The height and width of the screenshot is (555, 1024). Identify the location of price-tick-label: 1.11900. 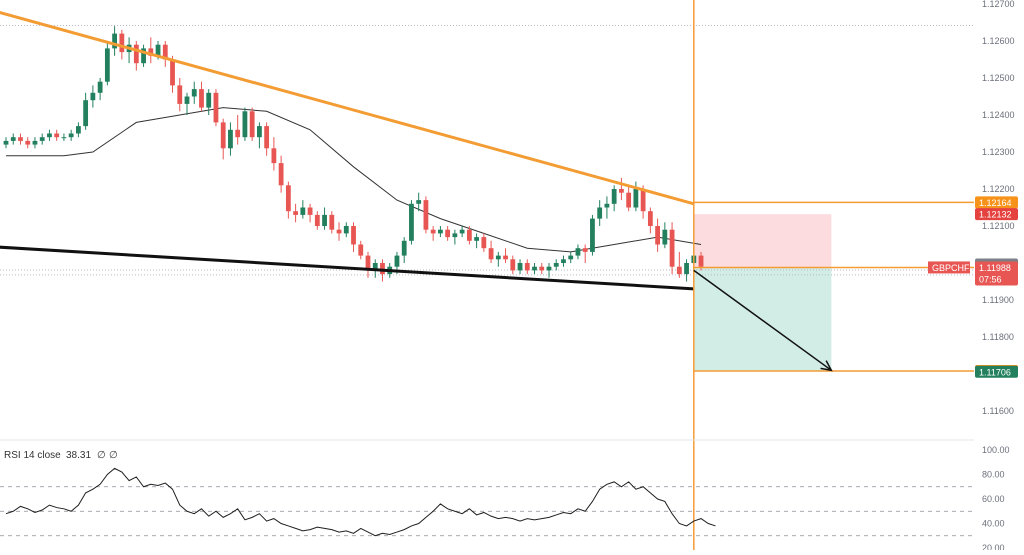
(998, 300).